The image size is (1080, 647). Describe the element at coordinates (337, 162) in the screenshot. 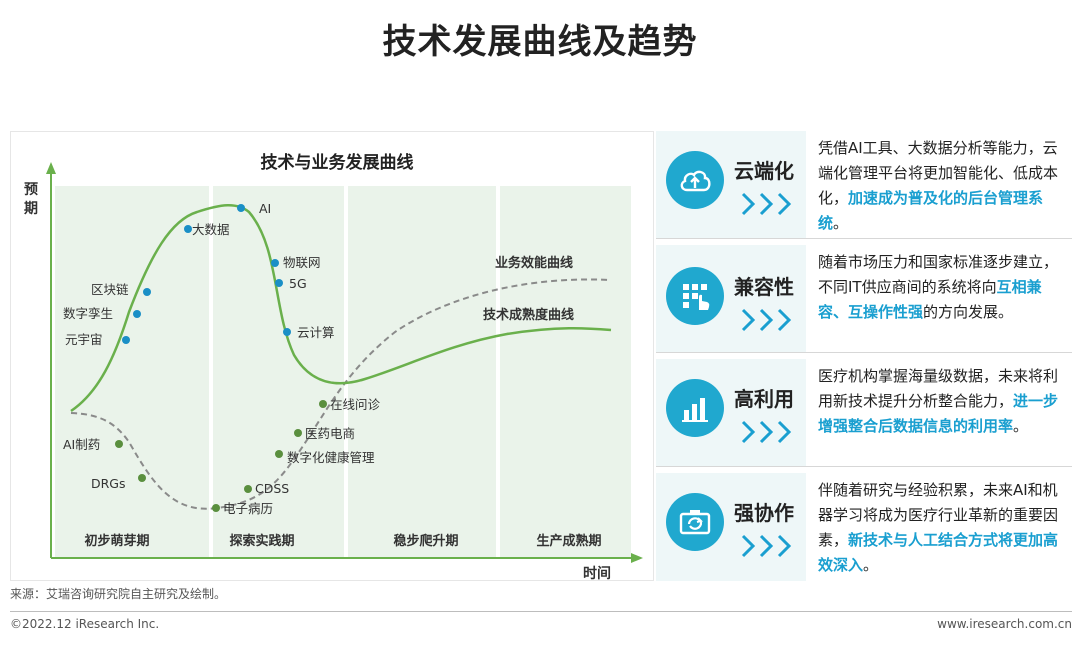

I see `diagram-title: 技术与业务发展曲线` at that location.